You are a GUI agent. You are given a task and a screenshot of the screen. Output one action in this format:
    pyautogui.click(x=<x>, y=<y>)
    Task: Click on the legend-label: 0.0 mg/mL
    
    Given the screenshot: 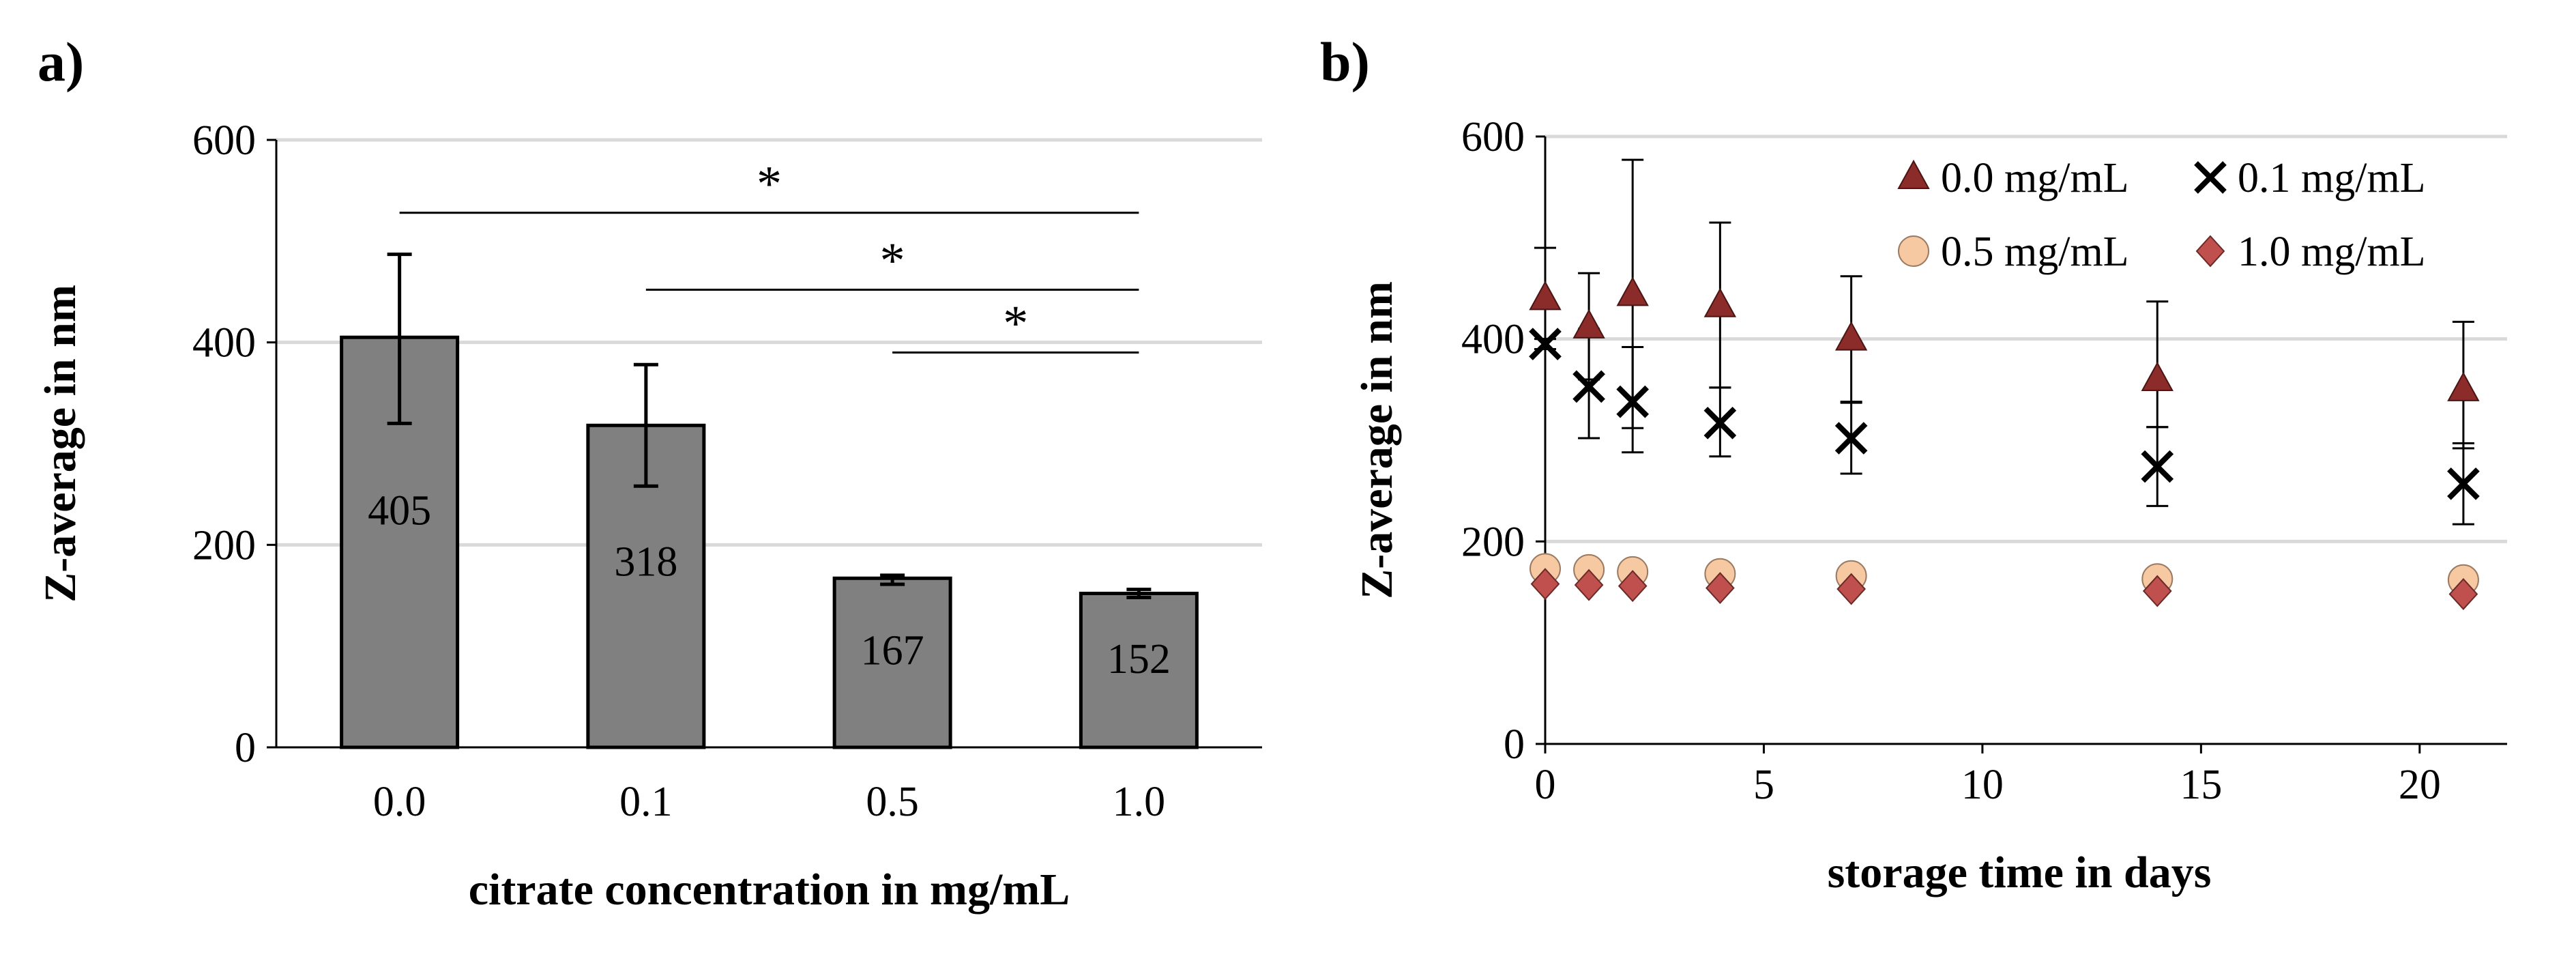 What is the action you would take?
    pyautogui.click(x=2035, y=178)
    